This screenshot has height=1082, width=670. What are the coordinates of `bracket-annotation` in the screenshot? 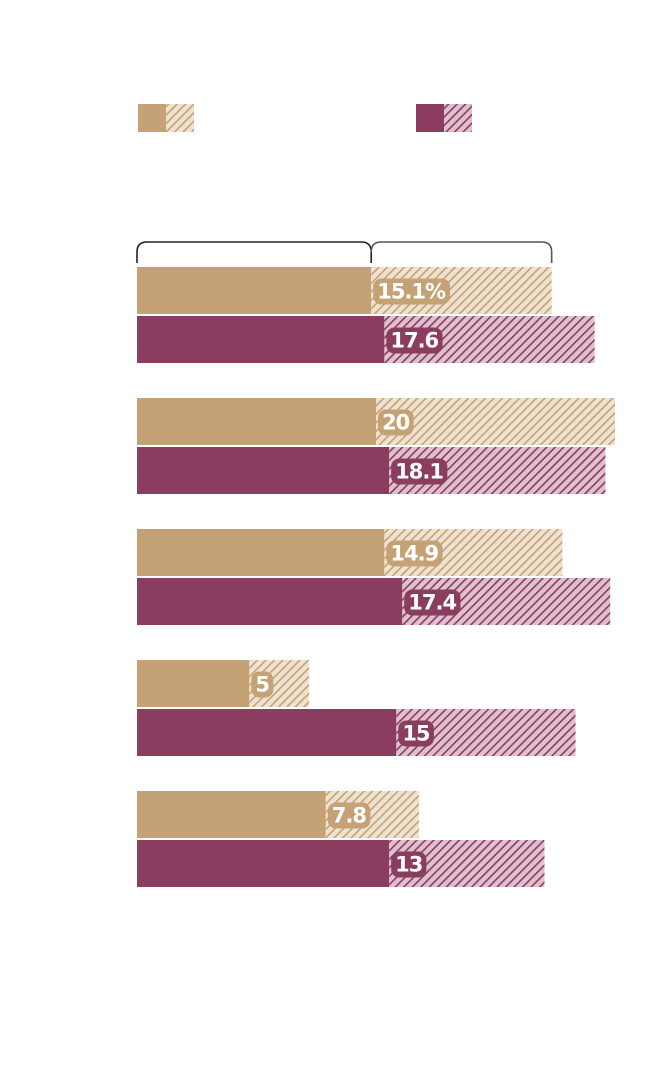 It's located at (344, 252).